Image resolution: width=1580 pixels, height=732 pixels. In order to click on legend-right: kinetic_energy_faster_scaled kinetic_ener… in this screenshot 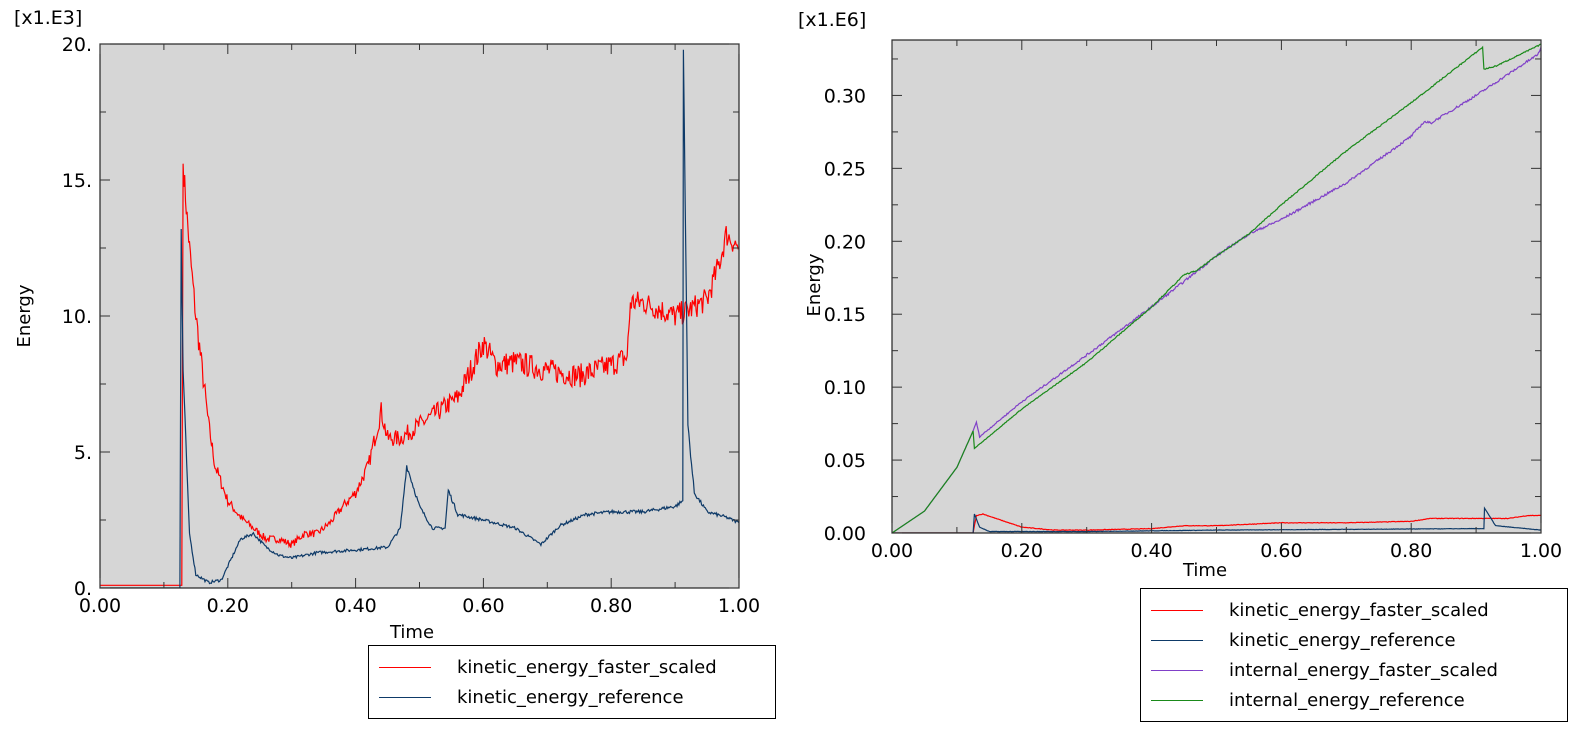, I will do `click(1354, 655)`.